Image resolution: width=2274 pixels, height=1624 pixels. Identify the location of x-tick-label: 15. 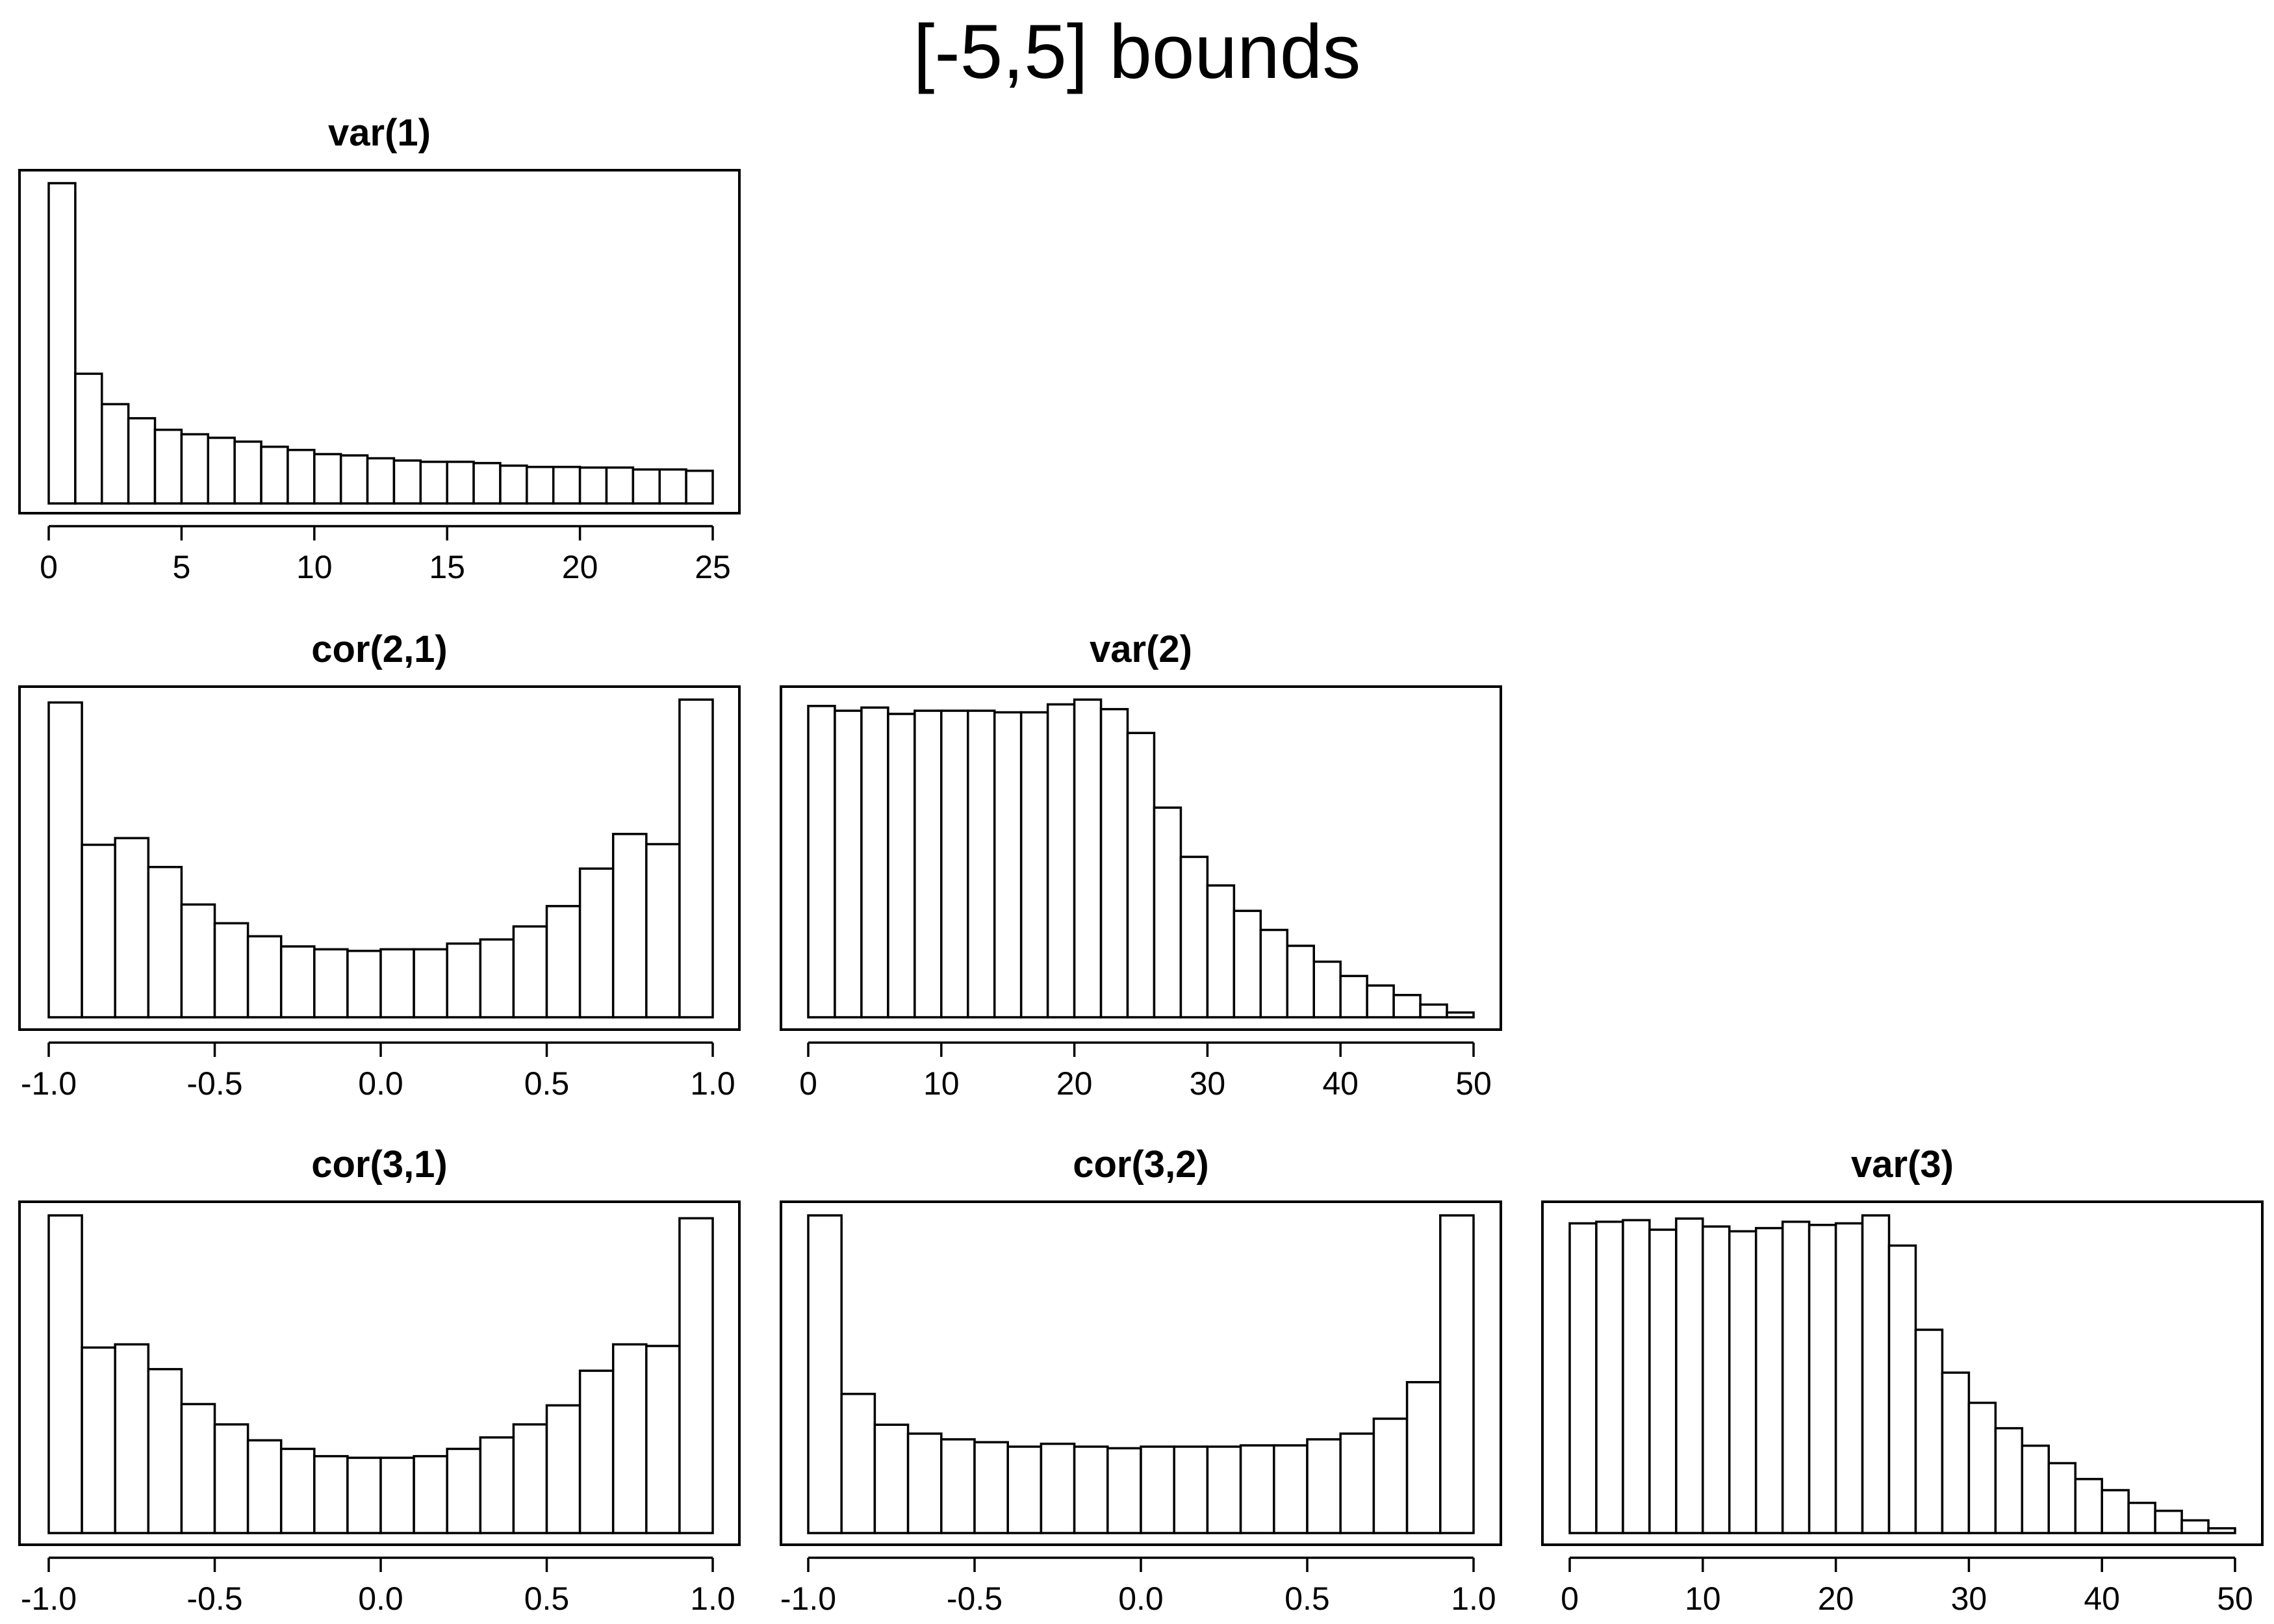
(447, 567).